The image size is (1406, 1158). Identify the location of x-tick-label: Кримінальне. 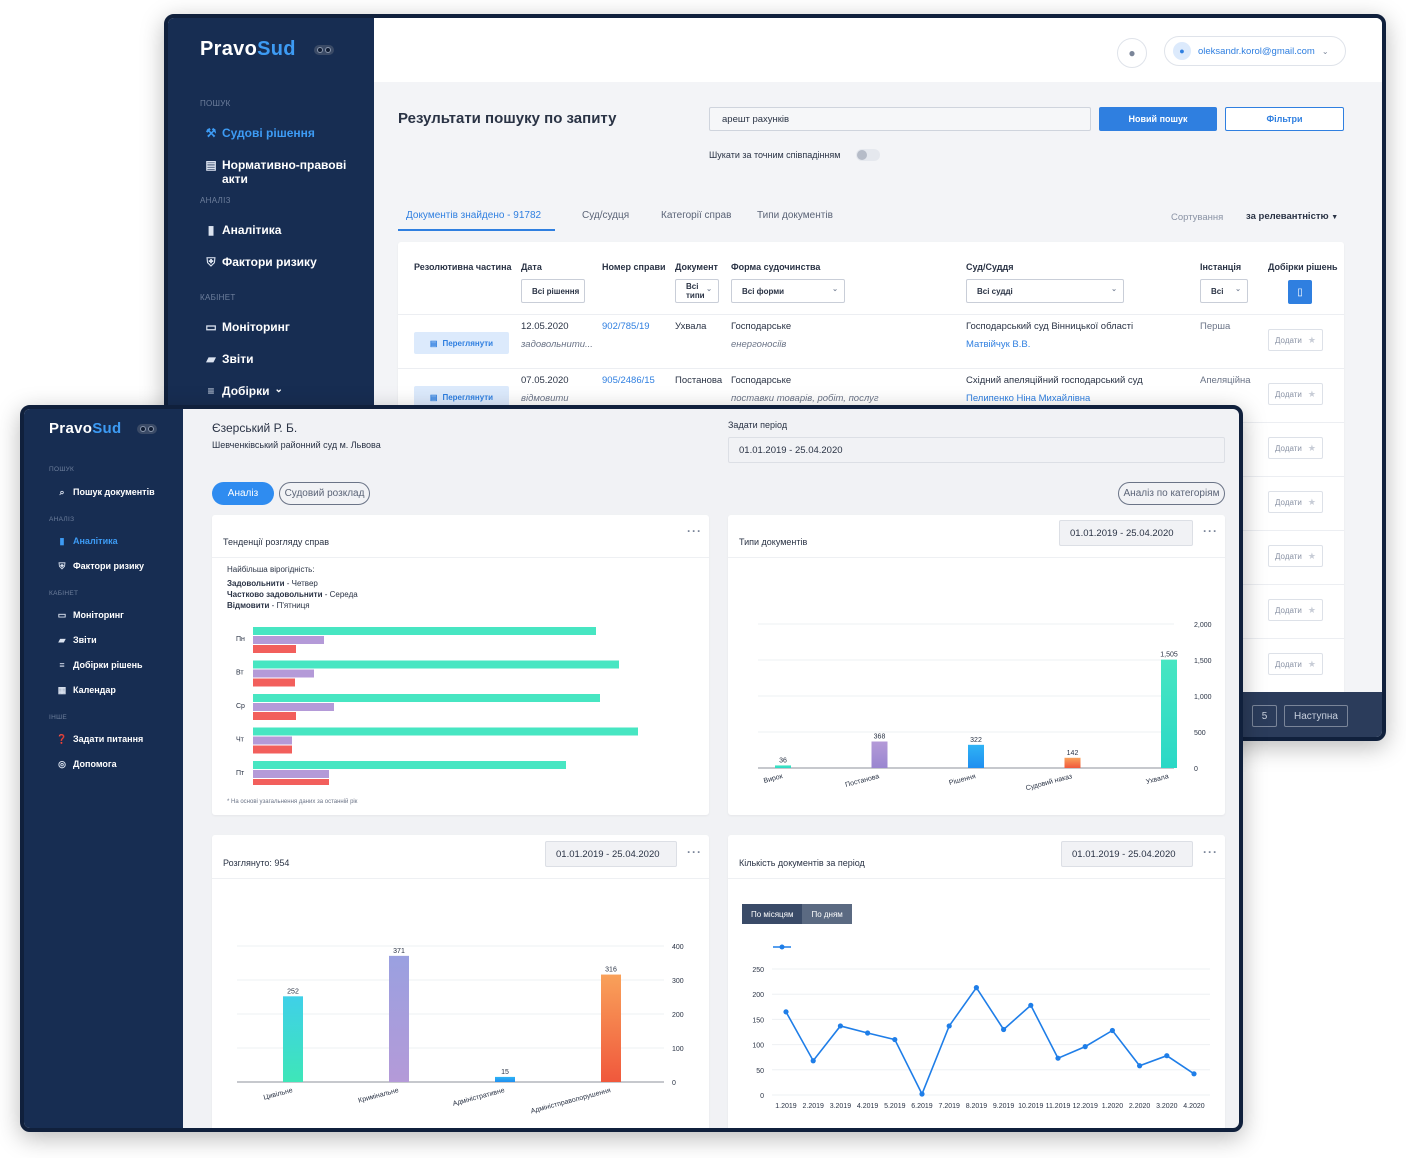
(378, 1095).